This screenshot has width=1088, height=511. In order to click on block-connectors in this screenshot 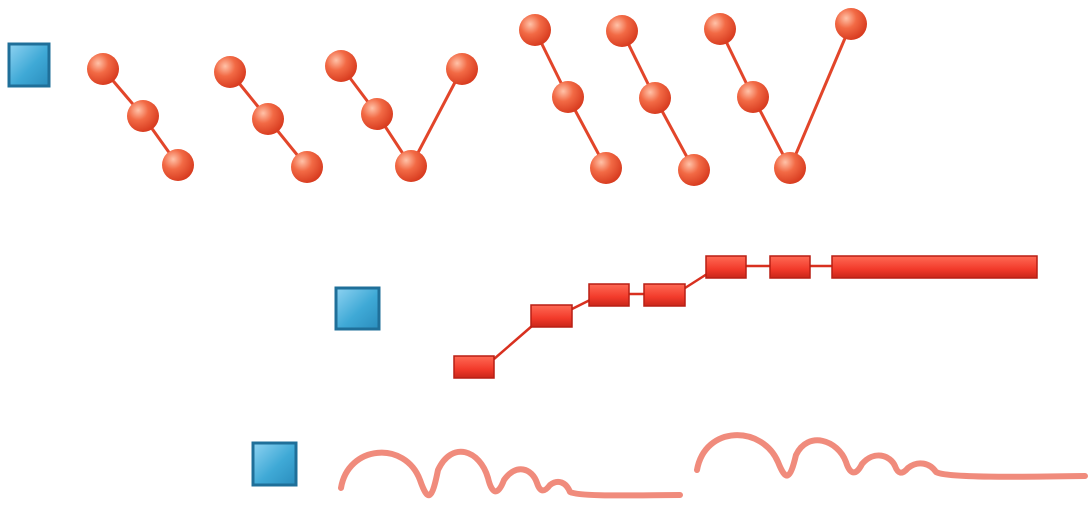, I will do `click(663, 312)`.